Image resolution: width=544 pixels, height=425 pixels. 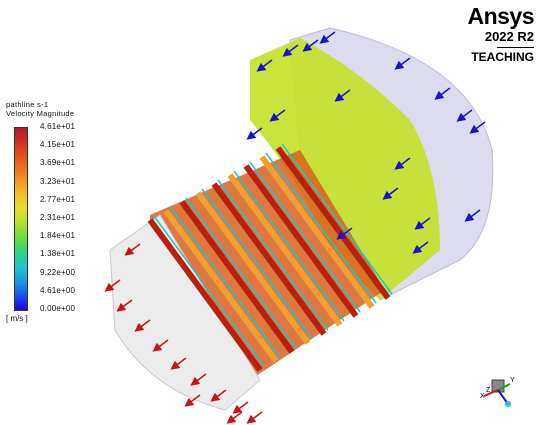 I want to click on outlet-tubes, so click(x=185, y=312).